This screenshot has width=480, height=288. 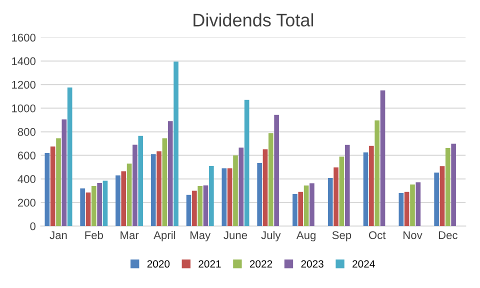 I want to click on y-tick-label: 1600, so click(x=24, y=38).